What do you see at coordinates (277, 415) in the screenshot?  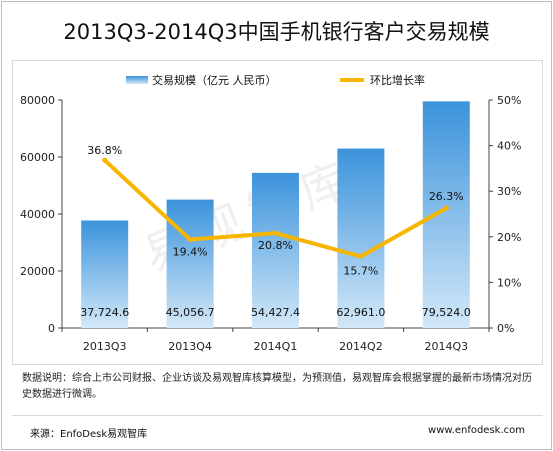 I see `footer-divider` at bounding box center [277, 415].